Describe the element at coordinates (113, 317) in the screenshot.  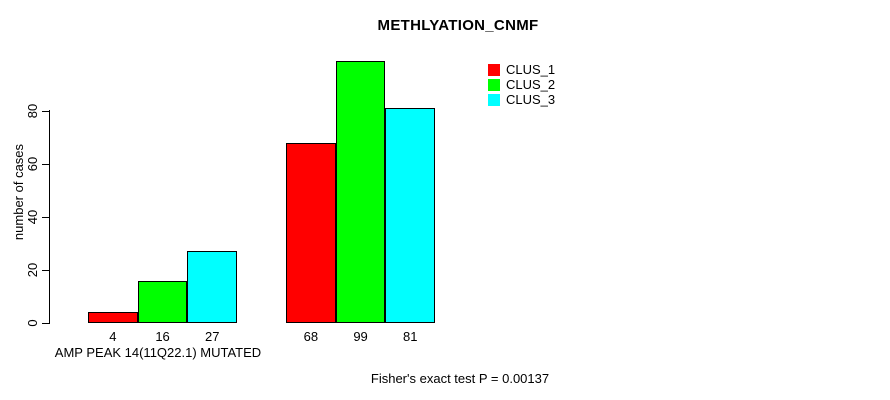
I see `bar-clus_1-group1` at that location.